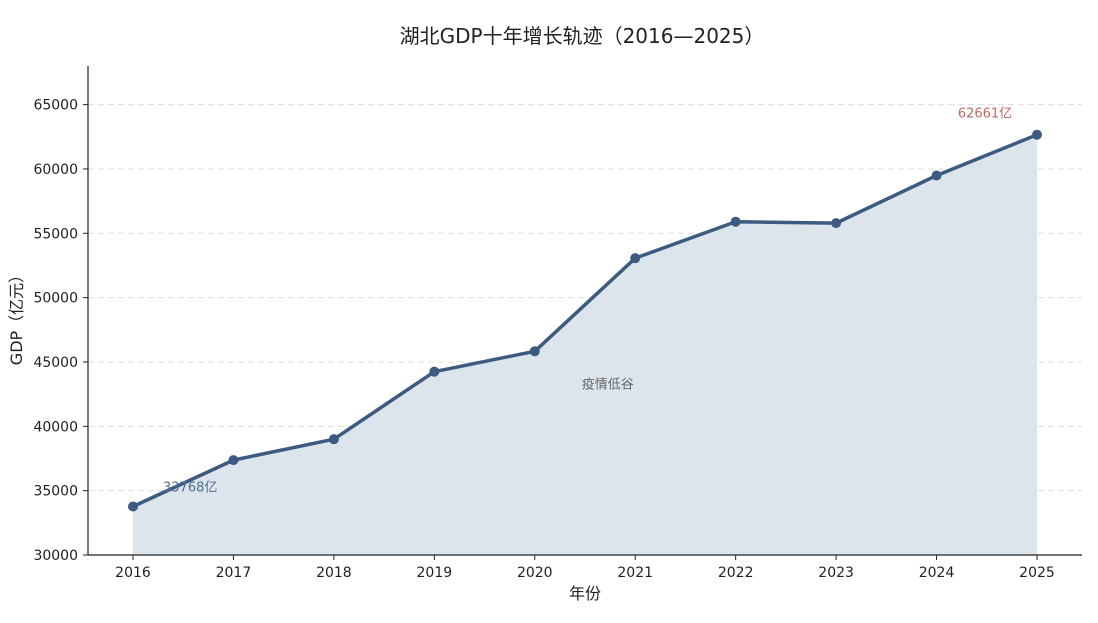 The height and width of the screenshot is (623, 1098). What do you see at coordinates (55, 492) in the screenshot?
I see `y-tick-label: 35000` at bounding box center [55, 492].